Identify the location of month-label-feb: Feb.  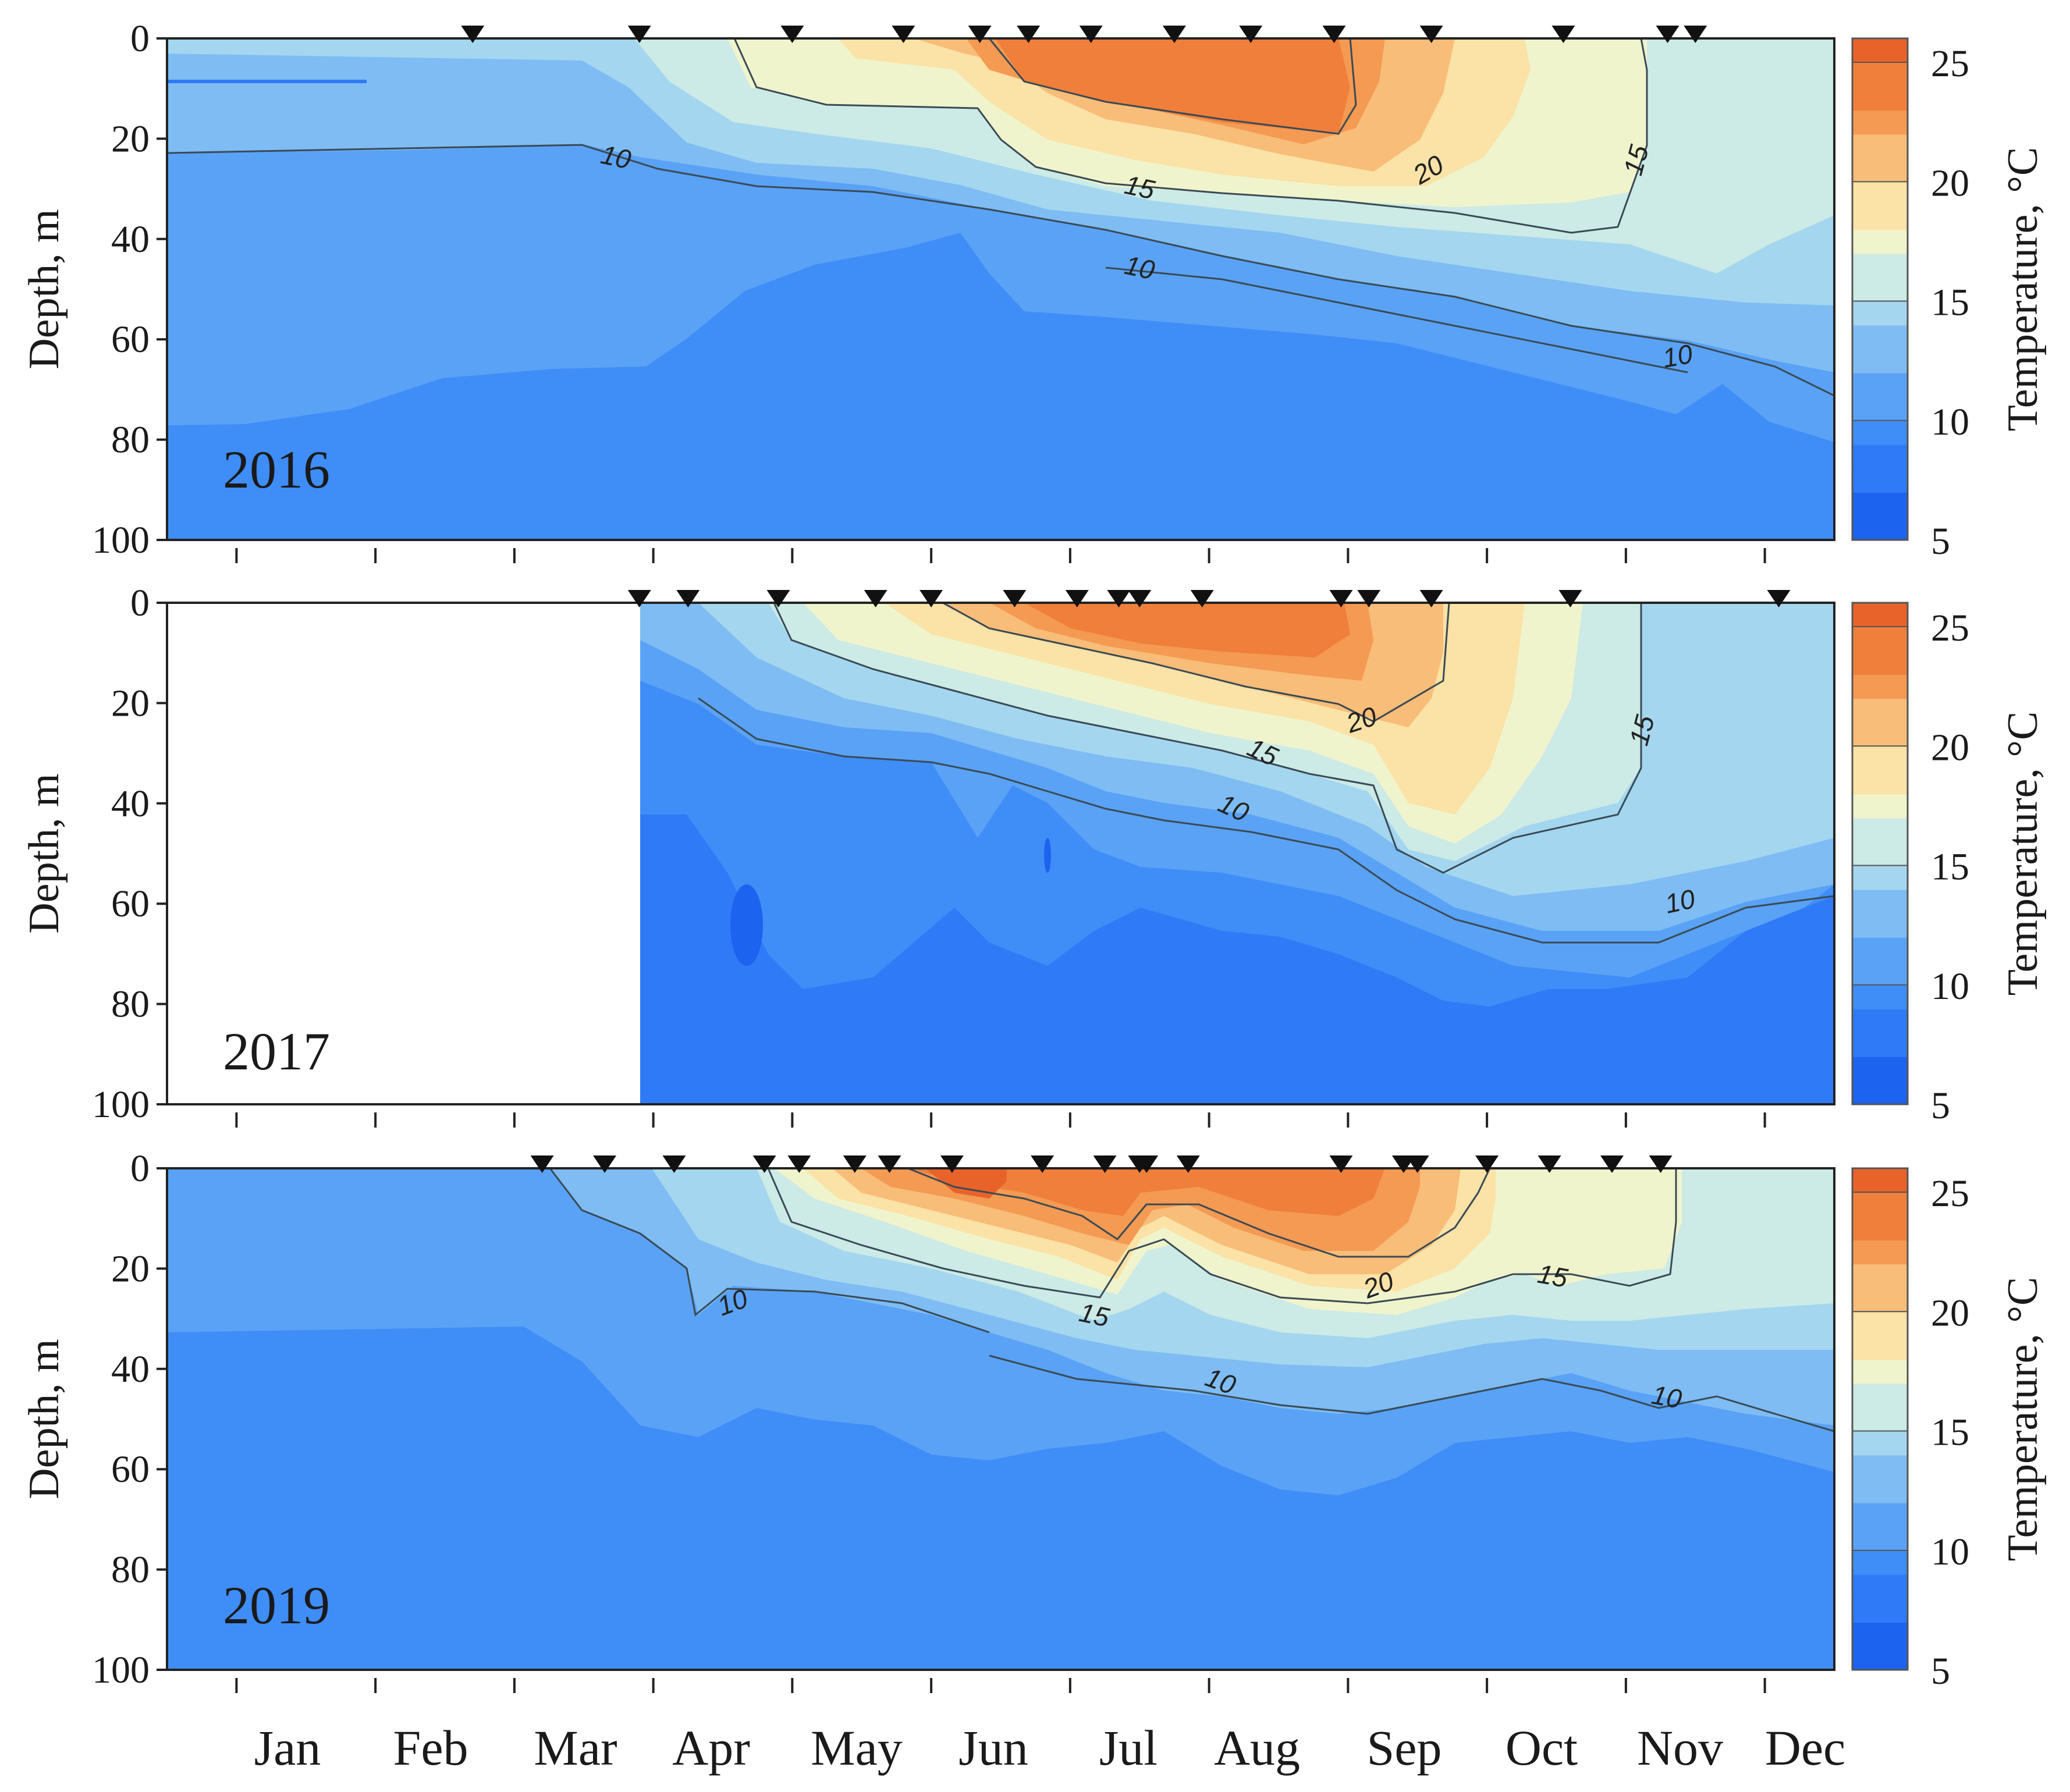
(430, 1748).